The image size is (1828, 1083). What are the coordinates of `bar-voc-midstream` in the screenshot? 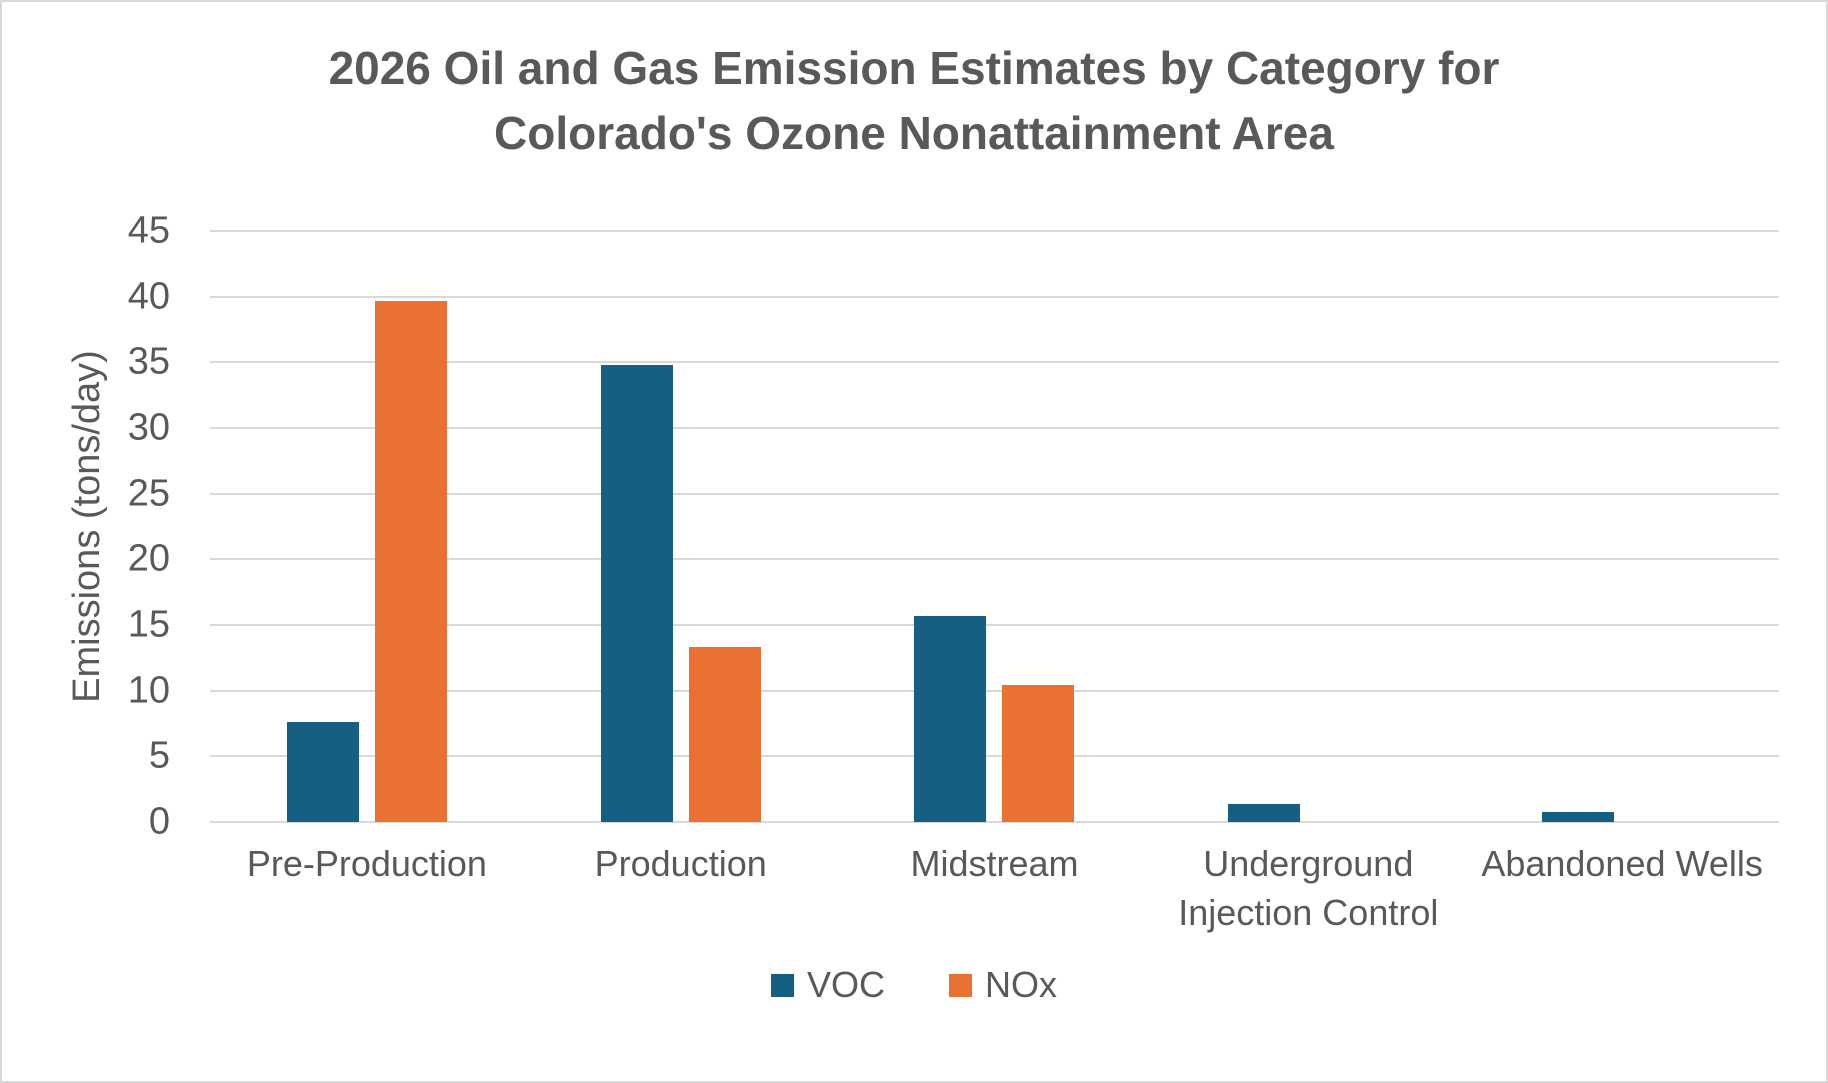 It's located at (950, 718).